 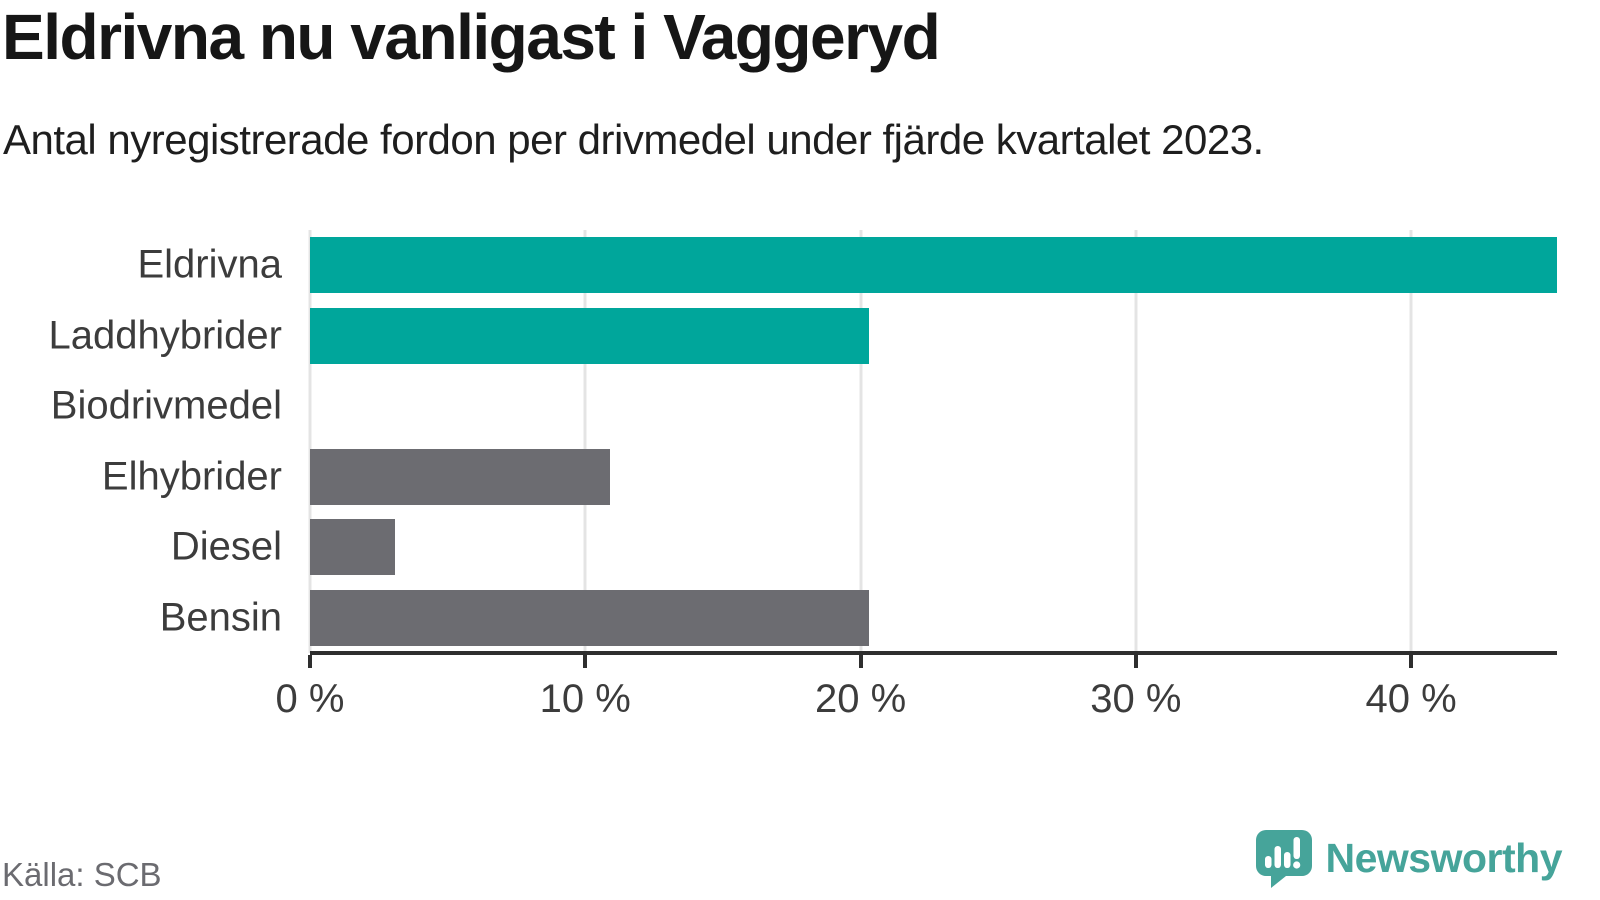 I want to click on source-label: Källa: SCB, so click(x=82, y=874).